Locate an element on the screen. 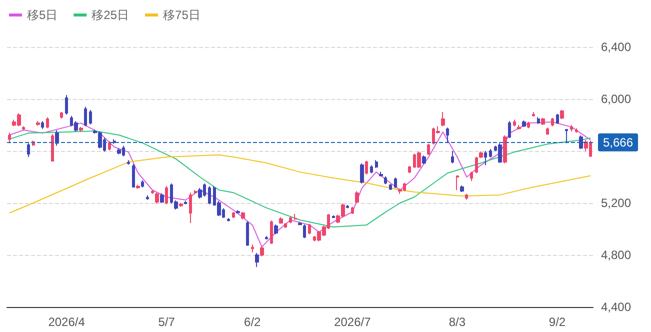 This screenshot has width=651, height=332. x-tick-label: 6/2 is located at coordinates (253, 322).